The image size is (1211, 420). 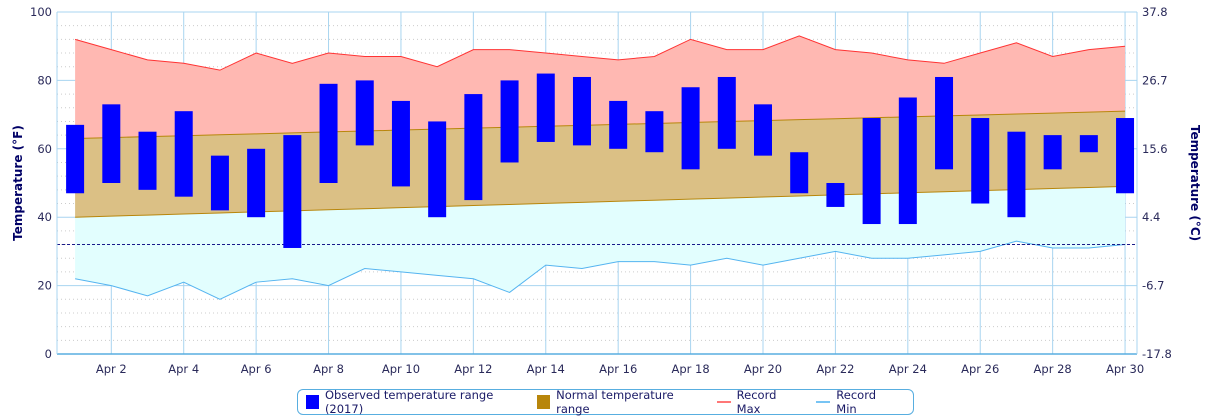 What do you see at coordinates (690, 369) in the screenshot?
I see `x-tick-label: Apr 18` at bounding box center [690, 369].